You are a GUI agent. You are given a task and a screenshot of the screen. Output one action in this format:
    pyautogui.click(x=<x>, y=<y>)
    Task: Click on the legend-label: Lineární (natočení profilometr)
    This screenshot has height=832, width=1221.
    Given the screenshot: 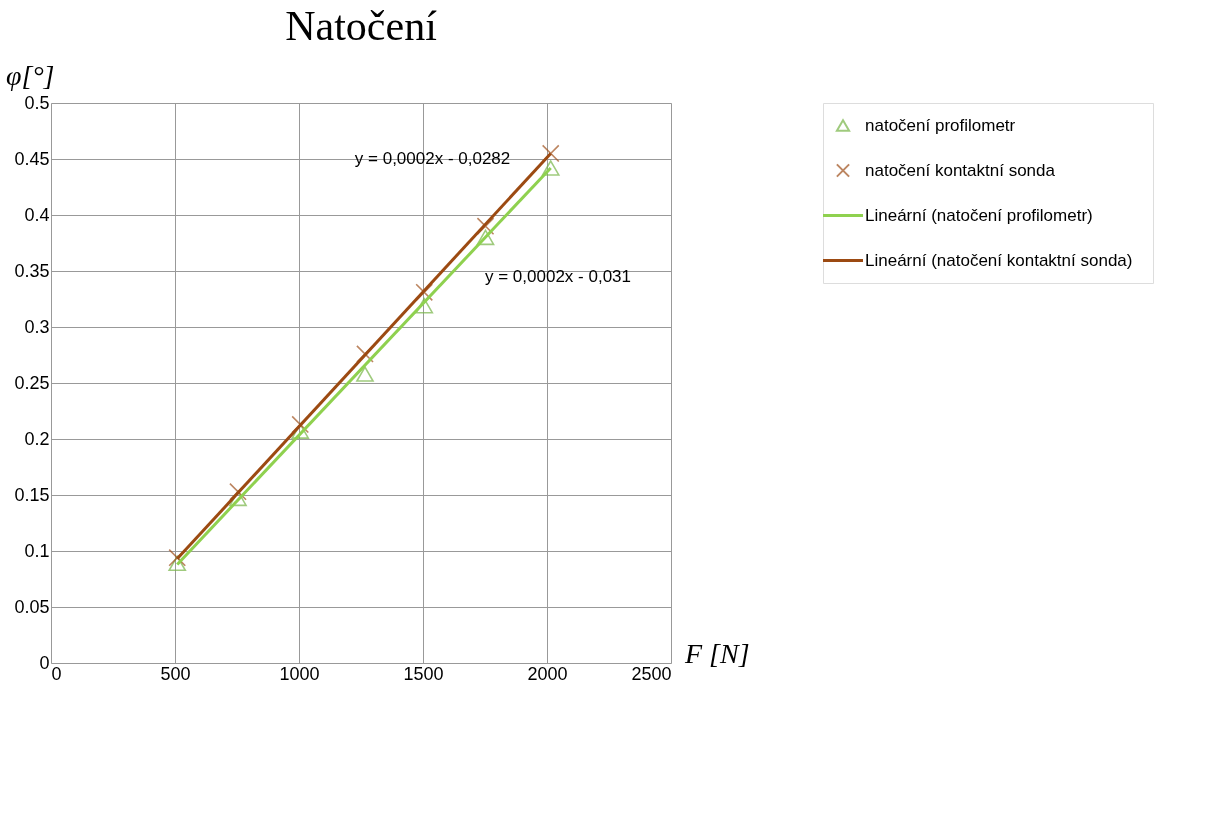 What is the action you would take?
    pyautogui.click(x=979, y=215)
    